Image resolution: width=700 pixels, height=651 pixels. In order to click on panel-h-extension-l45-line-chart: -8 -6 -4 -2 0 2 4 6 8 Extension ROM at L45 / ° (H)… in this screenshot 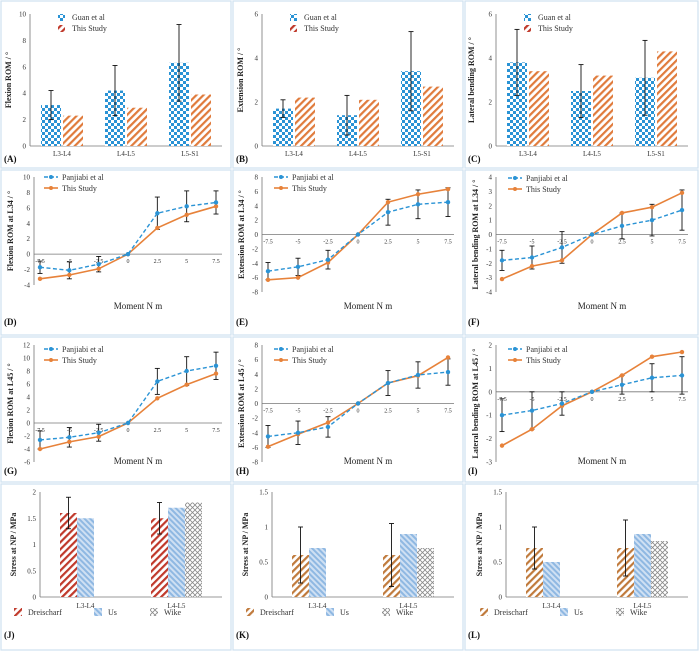, I will do `click(345, 409)`.